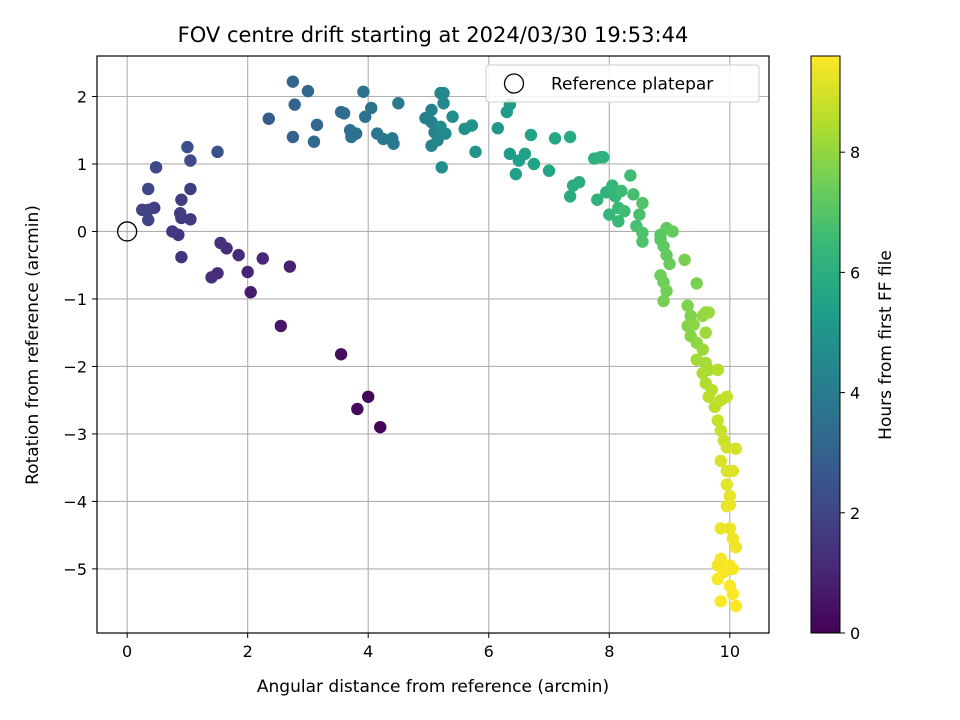  Describe the element at coordinates (75, 299) in the screenshot. I see `y-tick-label: −1` at that location.